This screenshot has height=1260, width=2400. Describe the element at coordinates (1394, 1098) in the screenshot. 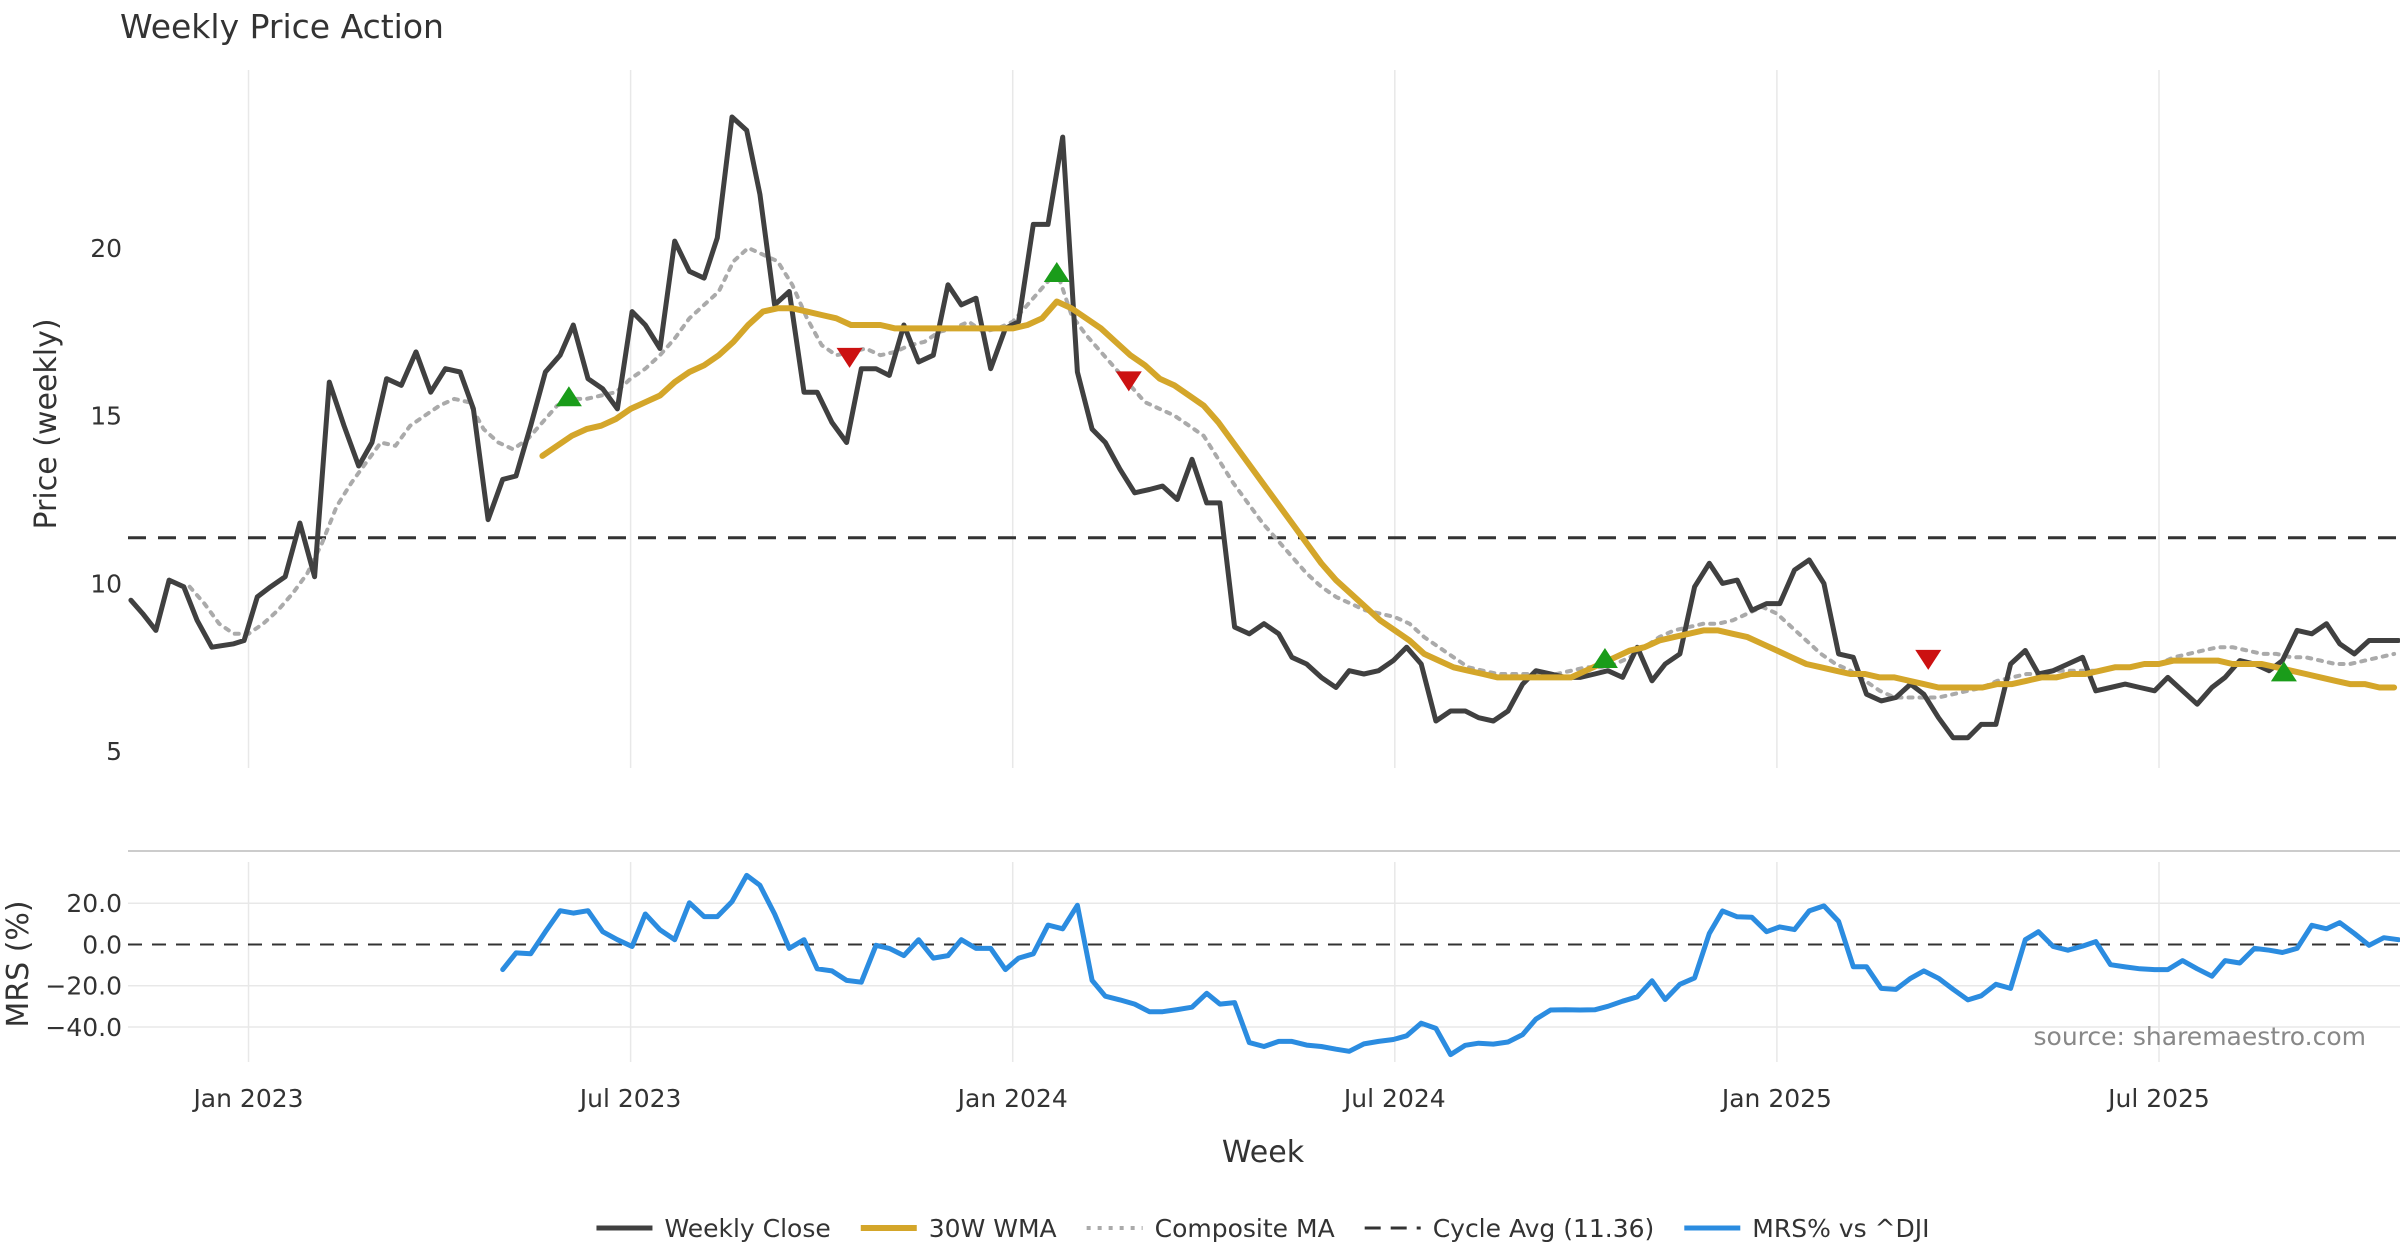

I see `x-tick-label: Jul 2024` at that location.